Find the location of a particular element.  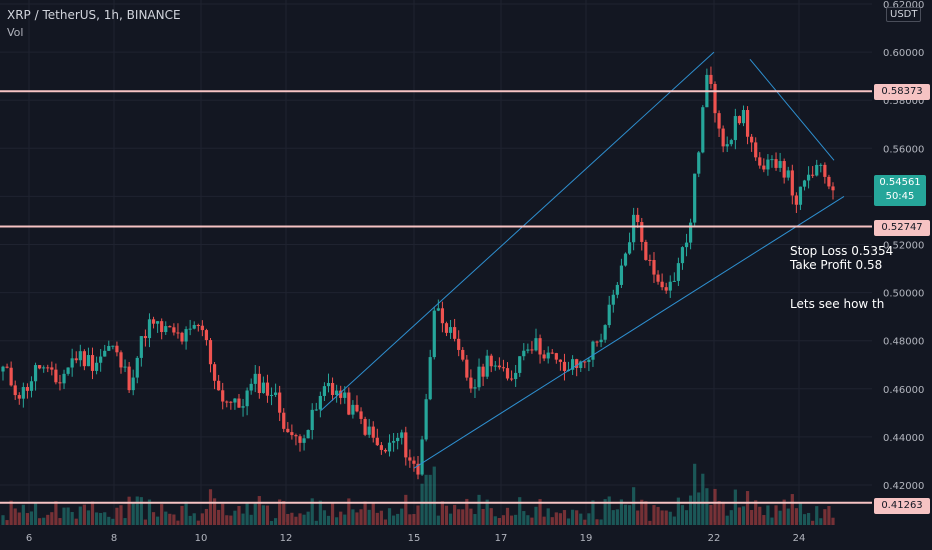

note-take-profit: Take Profit 0.58 is located at coordinates (836, 265).